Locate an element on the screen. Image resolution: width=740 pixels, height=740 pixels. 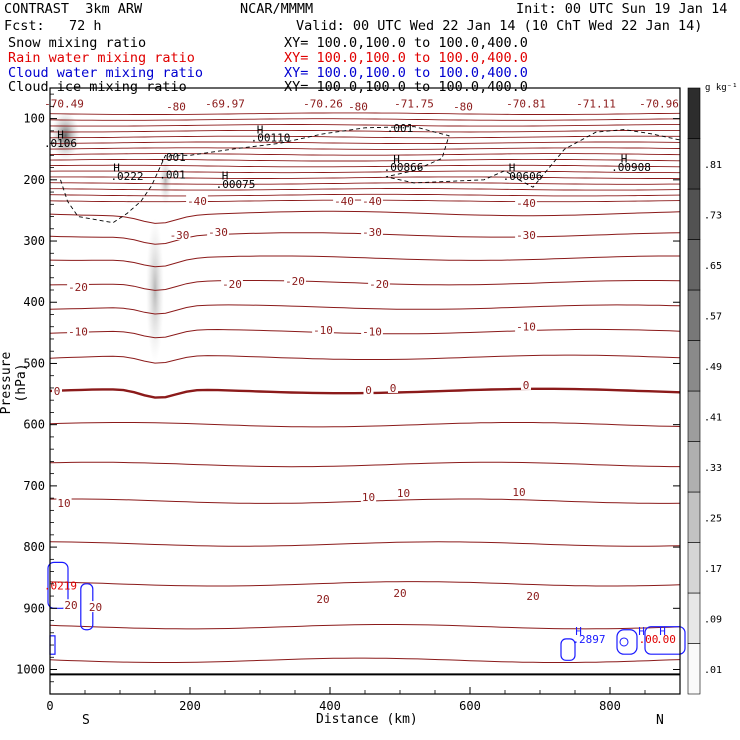
x-tick-label: 600 is located at coordinates (470, 706).